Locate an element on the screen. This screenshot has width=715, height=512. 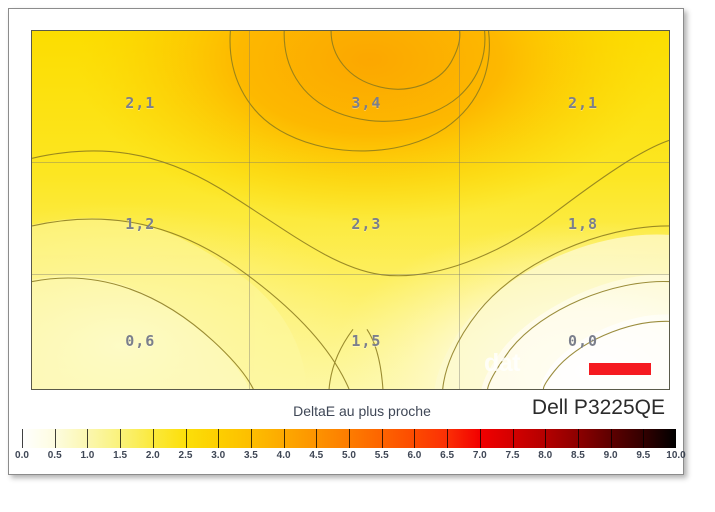
brand-logo-icon is located at coordinates (620, 369).